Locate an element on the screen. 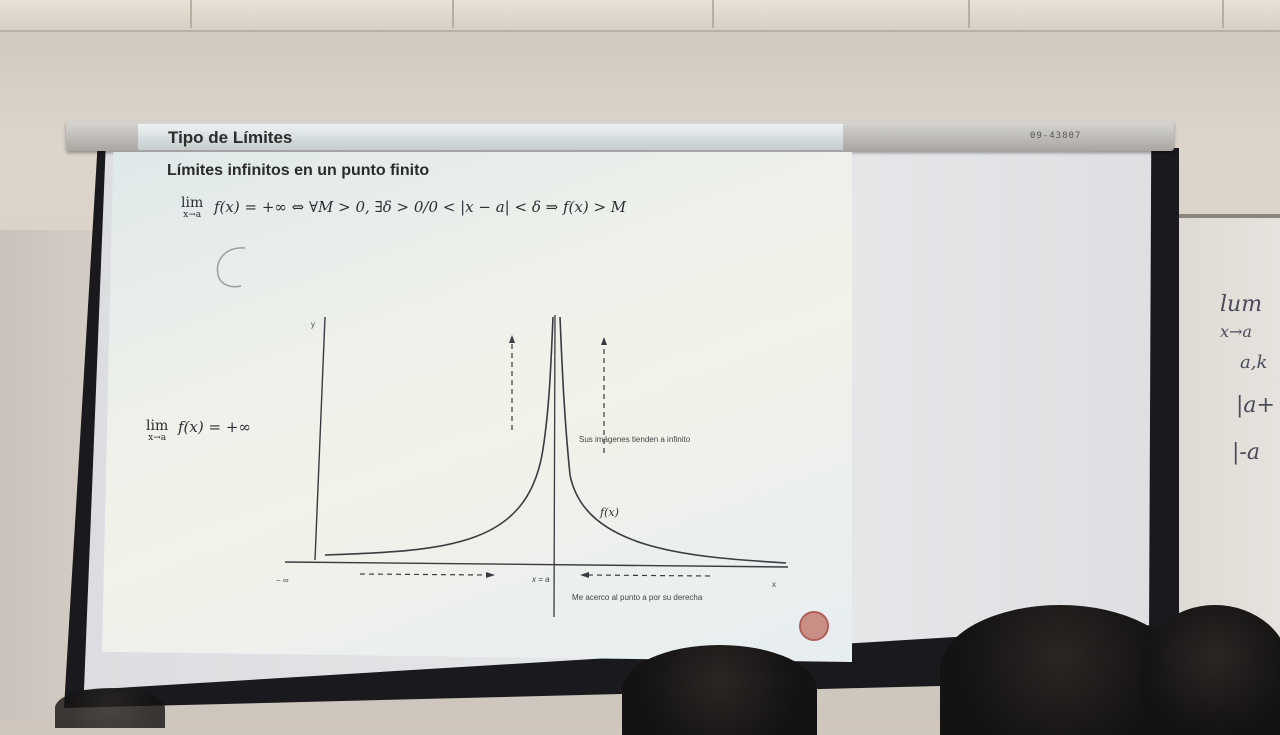 The height and width of the screenshot is (735, 1280). x-axis-label: x is located at coordinates (774, 584).